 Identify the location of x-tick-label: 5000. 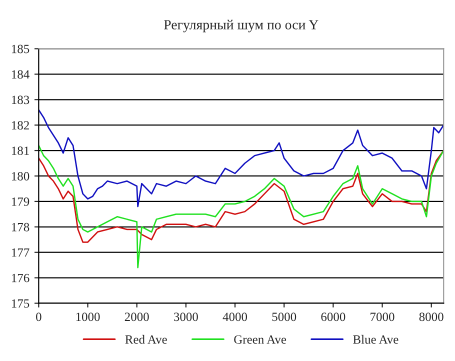
(284, 317).